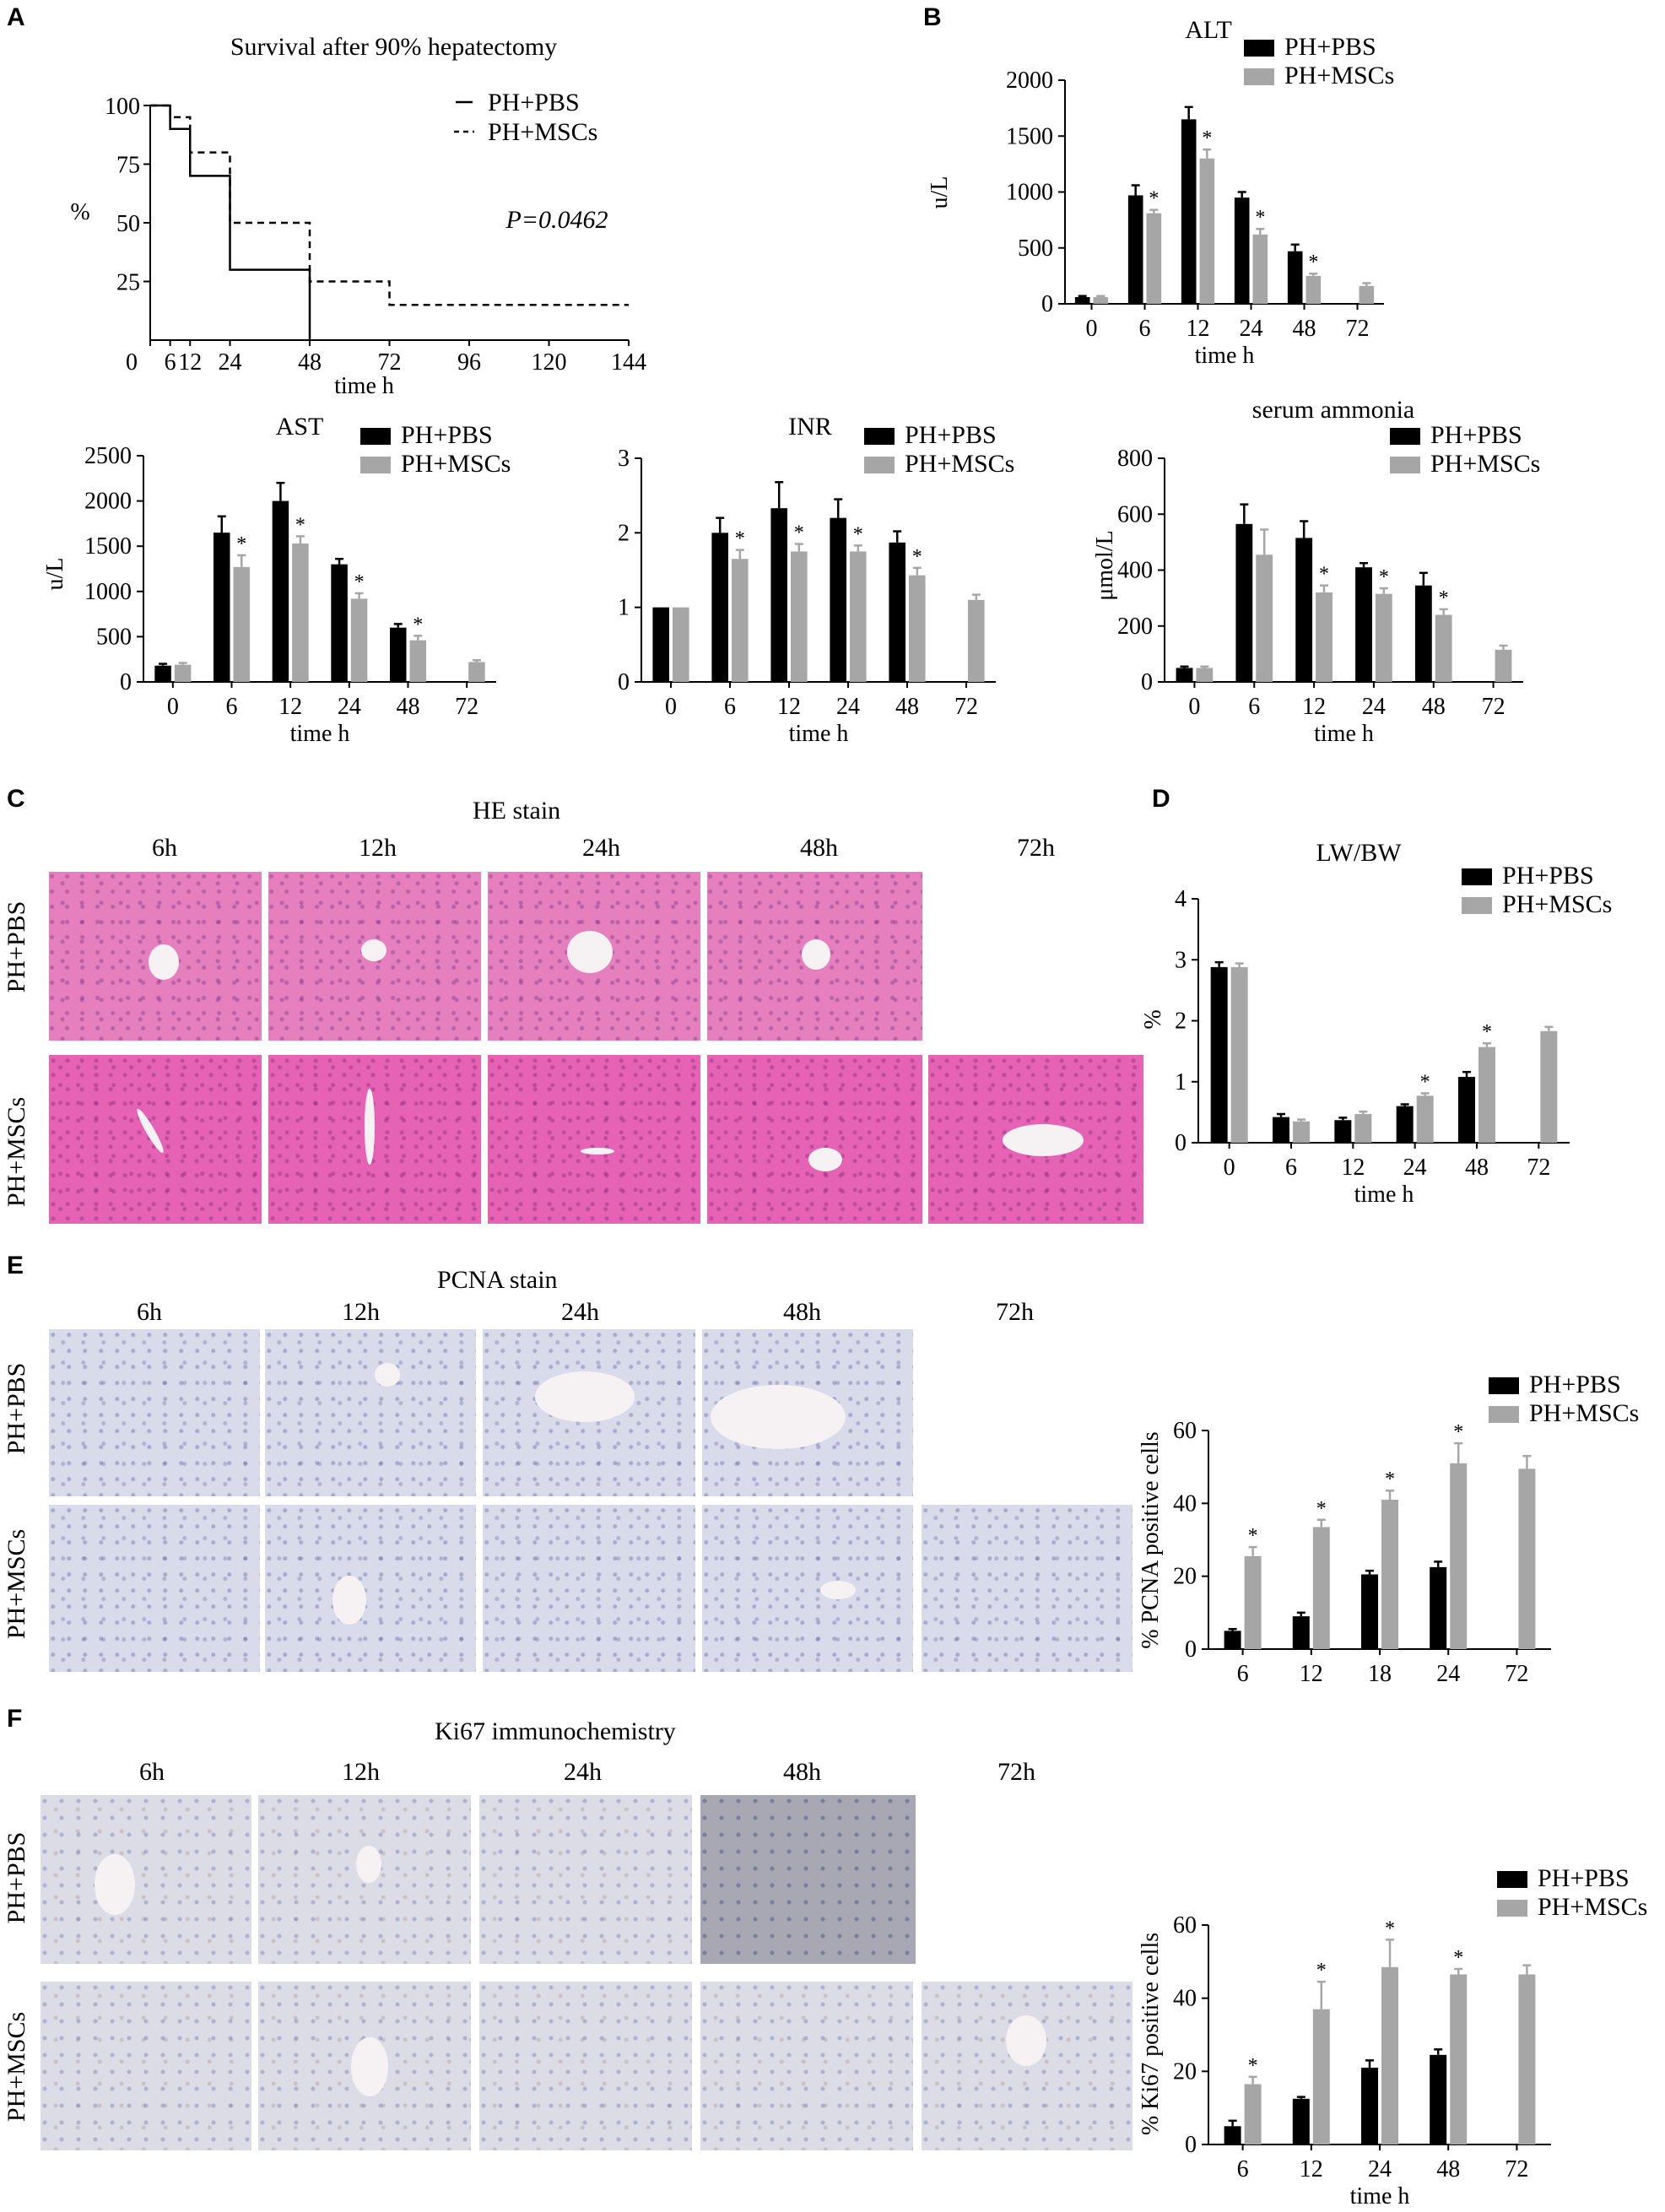 Image resolution: width=1665 pixels, height=2212 pixels. What do you see at coordinates (549, 362) in the screenshot?
I see `survival-x-tick-label: 120` at bounding box center [549, 362].